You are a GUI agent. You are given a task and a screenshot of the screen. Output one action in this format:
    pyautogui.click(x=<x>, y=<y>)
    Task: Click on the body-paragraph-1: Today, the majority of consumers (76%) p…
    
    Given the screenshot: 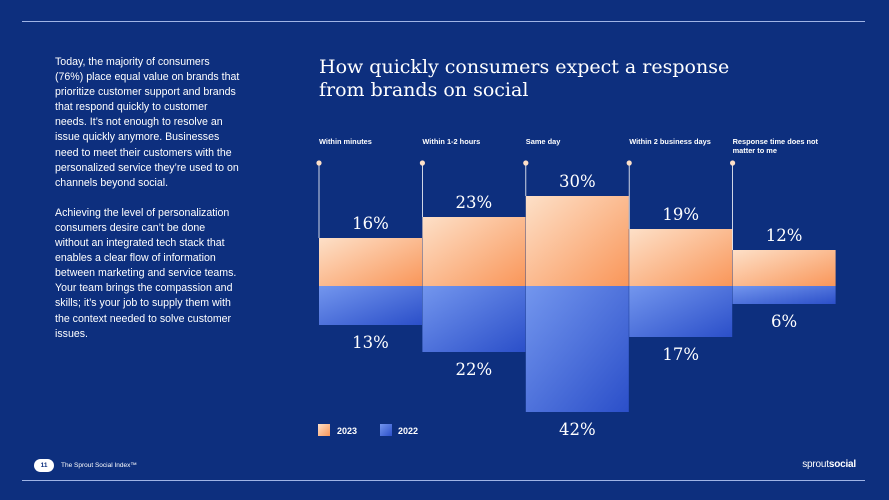 What is the action you would take?
    pyautogui.click(x=147, y=122)
    